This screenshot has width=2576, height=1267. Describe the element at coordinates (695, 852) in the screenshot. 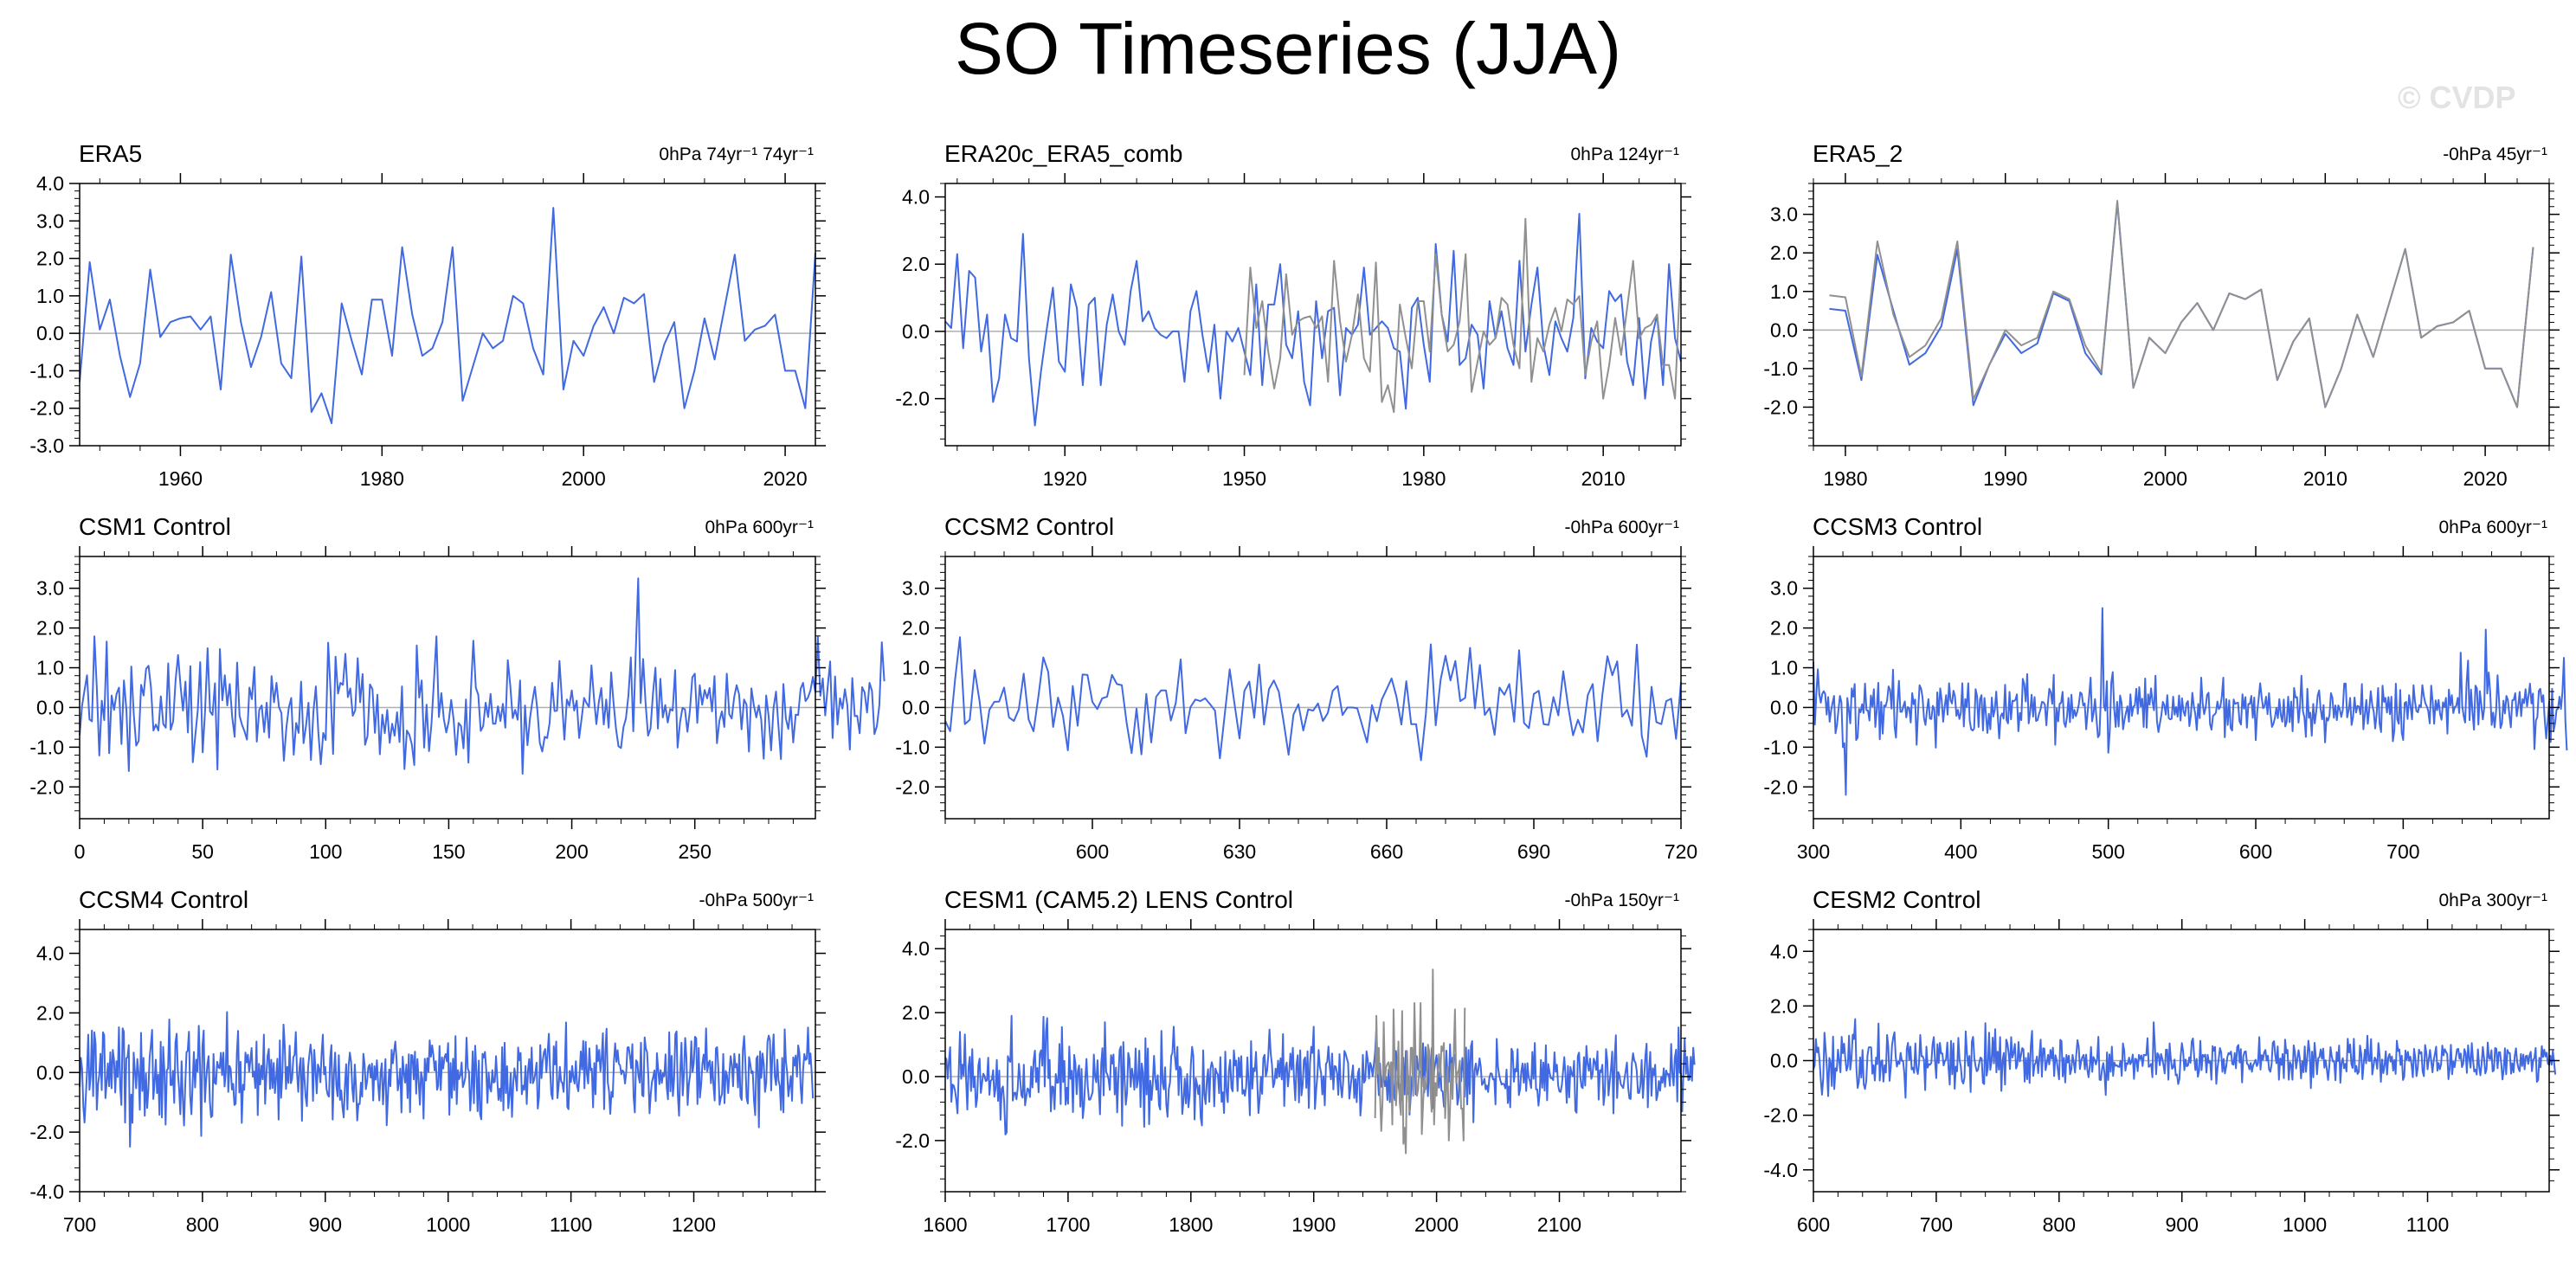

I see `x-tick-label: 250` at that location.